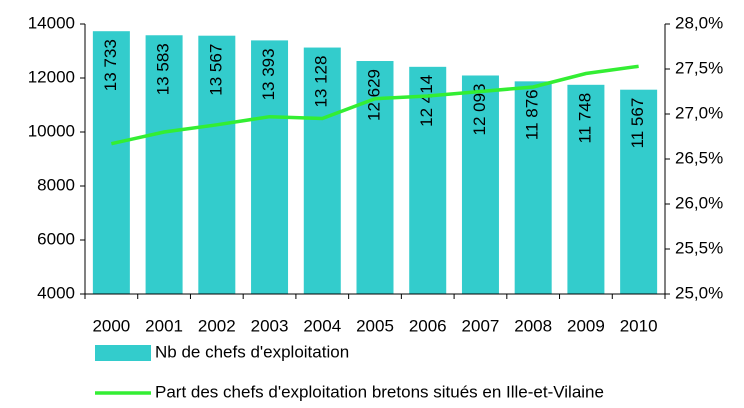 The height and width of the screenshot is (408, 744). What do you see at coordinates (110, 65) in the screenshot?
I see `data-label: 13 733` at bounding box center [110, 65].